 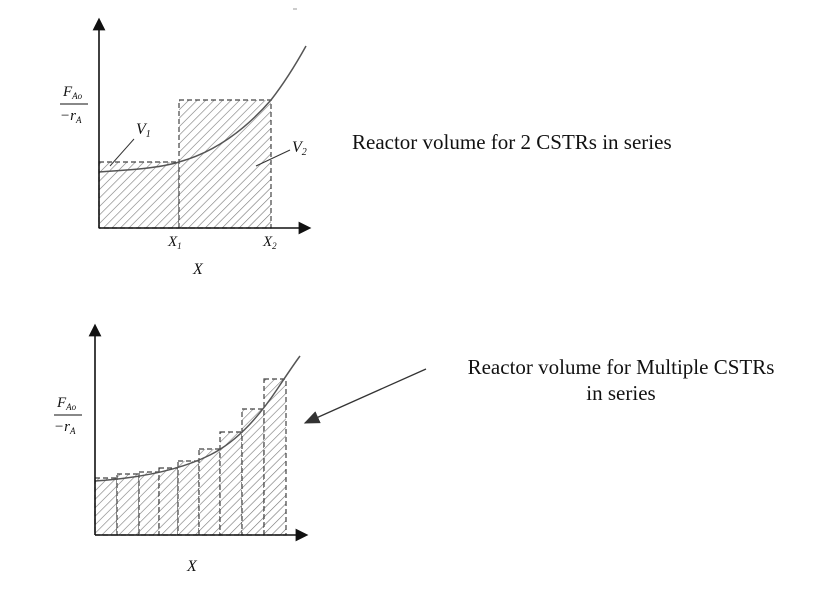 What do you see at coordinates (143, 130) in the screenshot?
I see `v1-label: V1` at bounding box center [143, 130].